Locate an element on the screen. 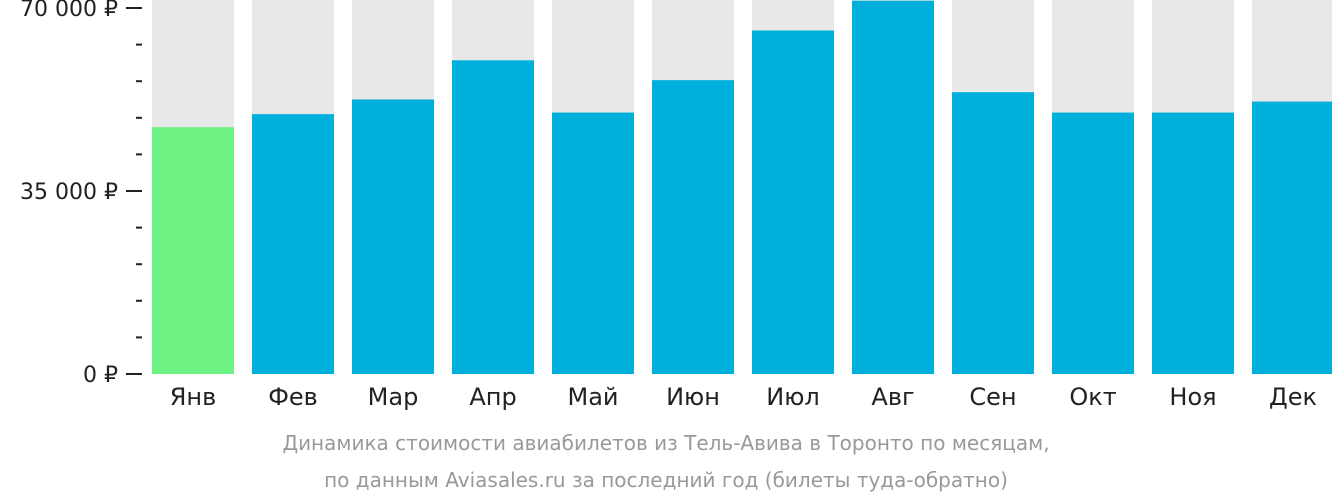 The width and height of the screenshot is (1332, 502). month-label-10: Окт is located at coordinates (1092, 397).